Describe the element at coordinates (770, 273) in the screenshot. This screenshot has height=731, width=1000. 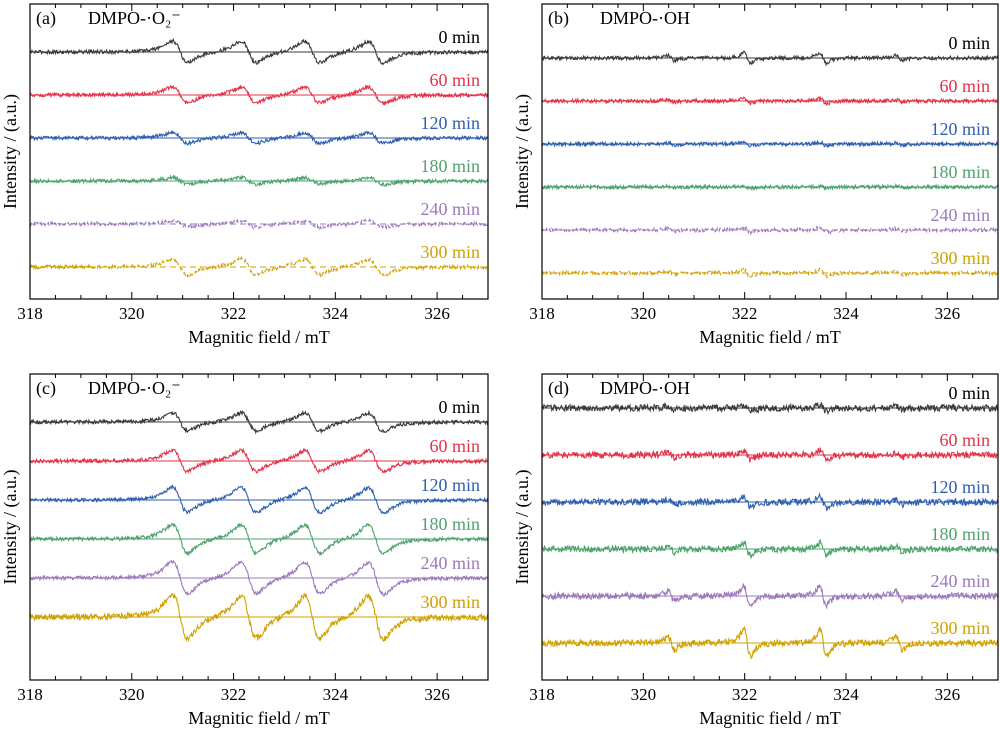
I see `trace-dashed-300-min` at that location.